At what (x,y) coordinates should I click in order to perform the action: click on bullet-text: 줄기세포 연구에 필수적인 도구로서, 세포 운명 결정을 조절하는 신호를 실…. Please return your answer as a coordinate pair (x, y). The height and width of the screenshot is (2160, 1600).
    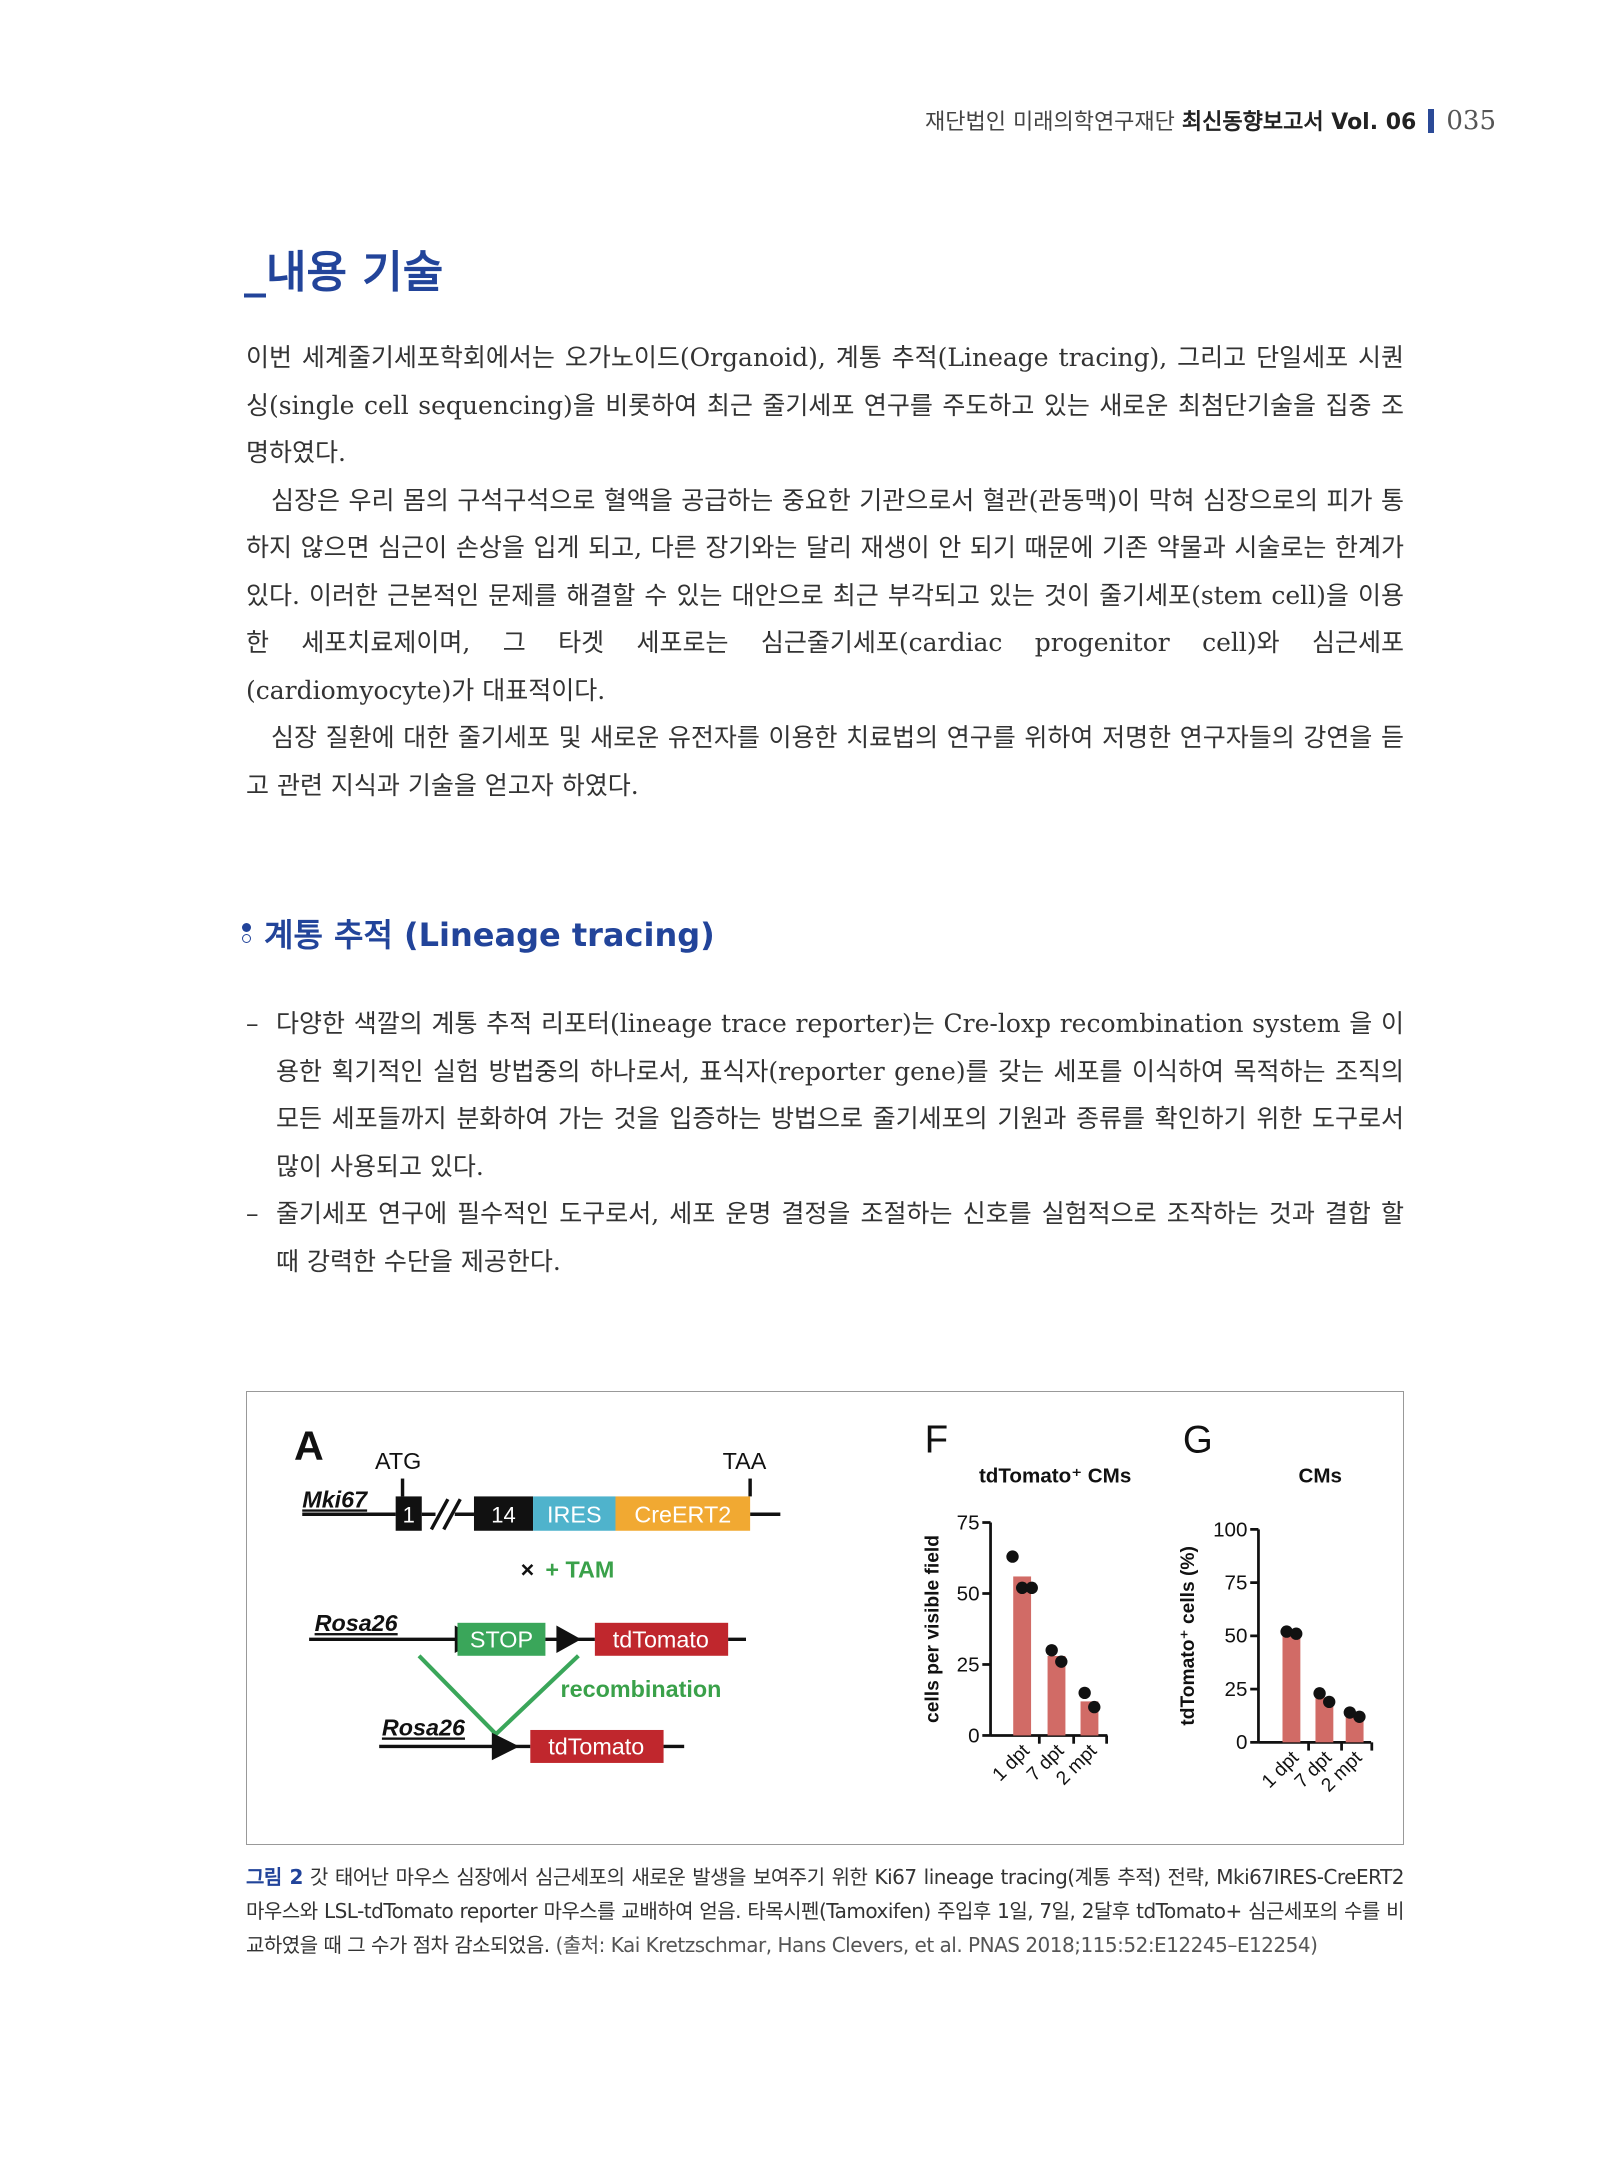
    Looking at the image, I should click on (840, 1237).